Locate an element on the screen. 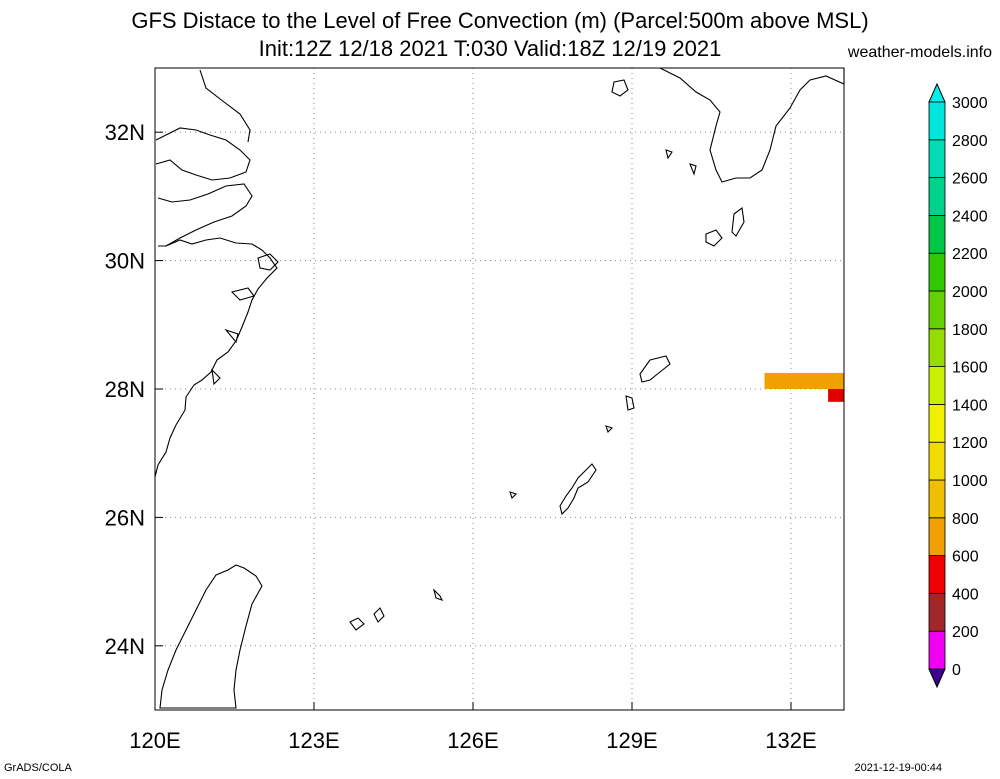 This screenshot has height=779, width=1000. generation-timestamp: 2021-12-19-00:44 is located at coordinates (898, 768).